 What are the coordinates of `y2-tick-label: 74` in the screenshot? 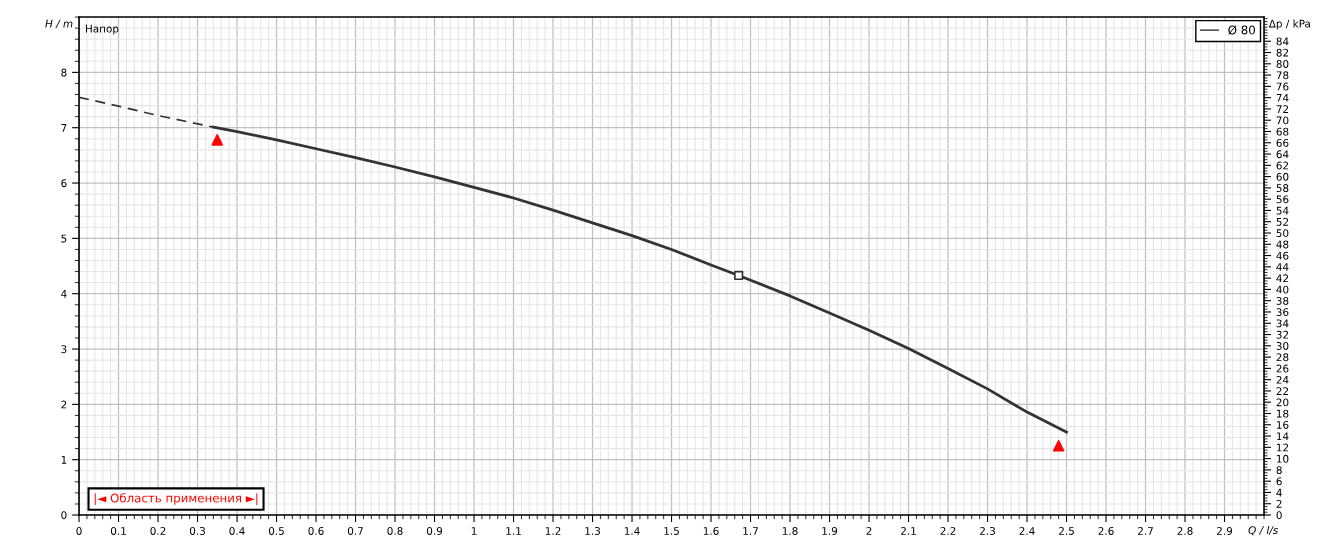 It's located at (1282, 98).